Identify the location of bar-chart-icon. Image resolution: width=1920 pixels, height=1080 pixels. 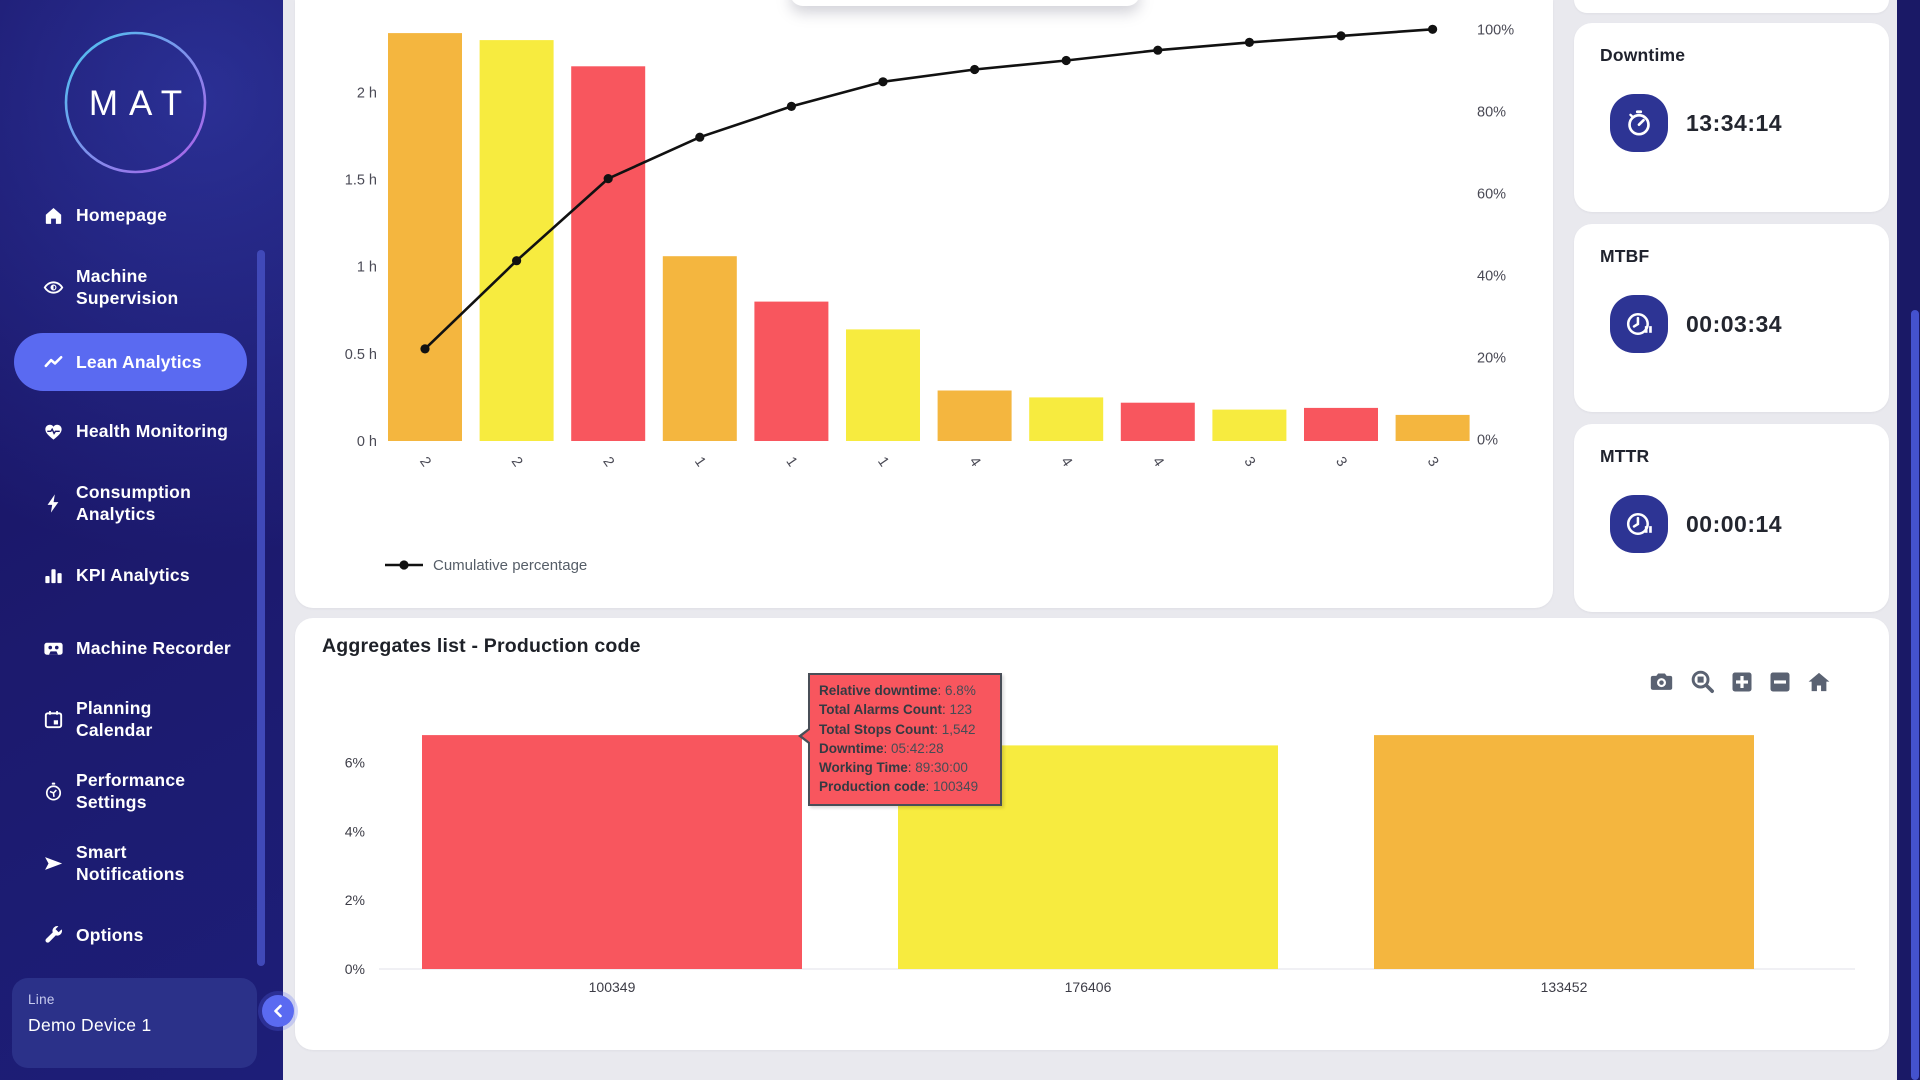
(53, 575).